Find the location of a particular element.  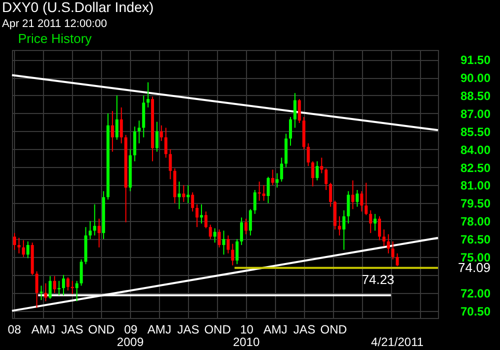

x2-tick-label: 4/21/2011 is located at coordinates (397, 342).